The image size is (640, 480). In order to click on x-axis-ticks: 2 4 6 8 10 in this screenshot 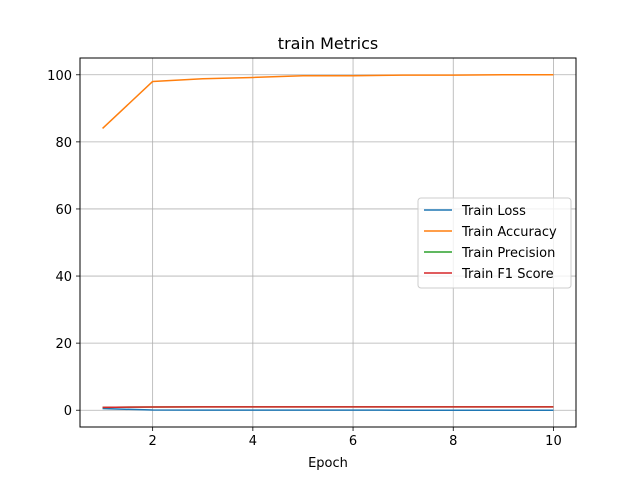, I will do `click(355, 438)`.